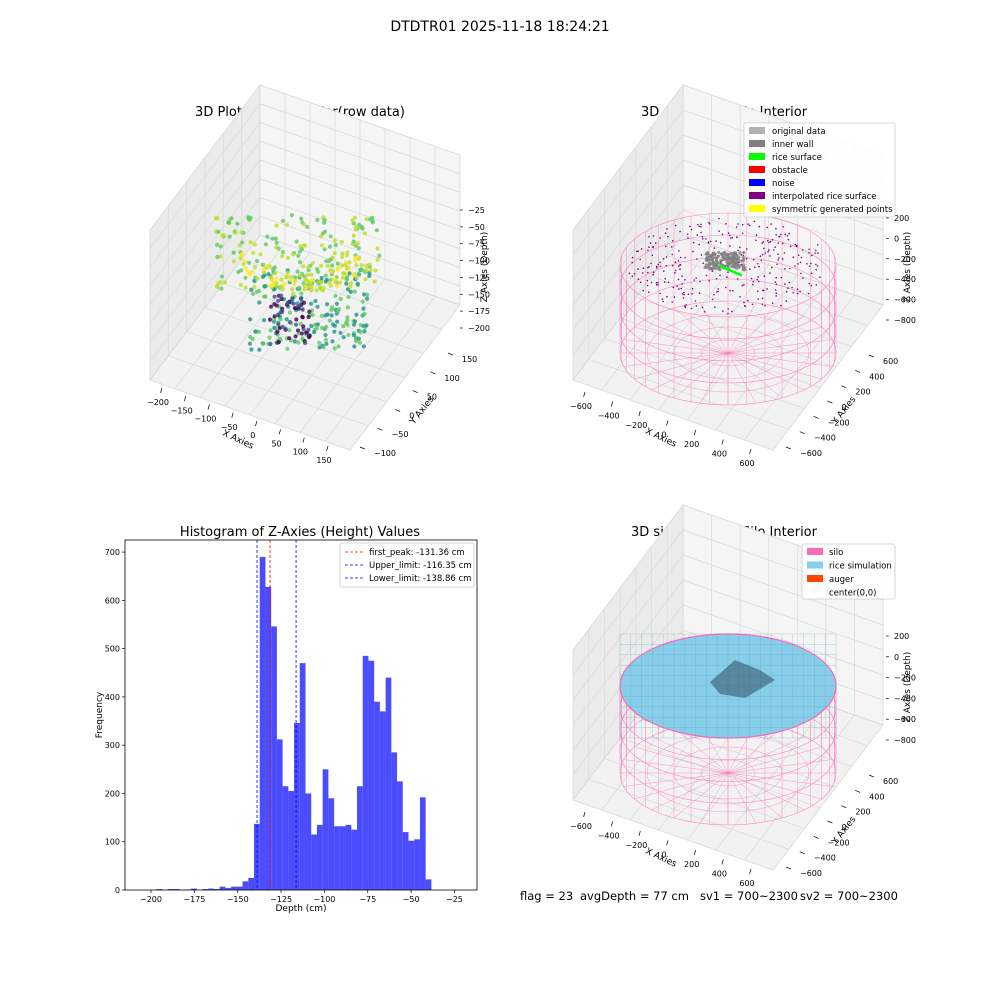 This screenshot has width=1000, height=1000. Describe the element at coordinates (612, 824) in the screenshot. I see `simulation-x-tick-mark` at that location.